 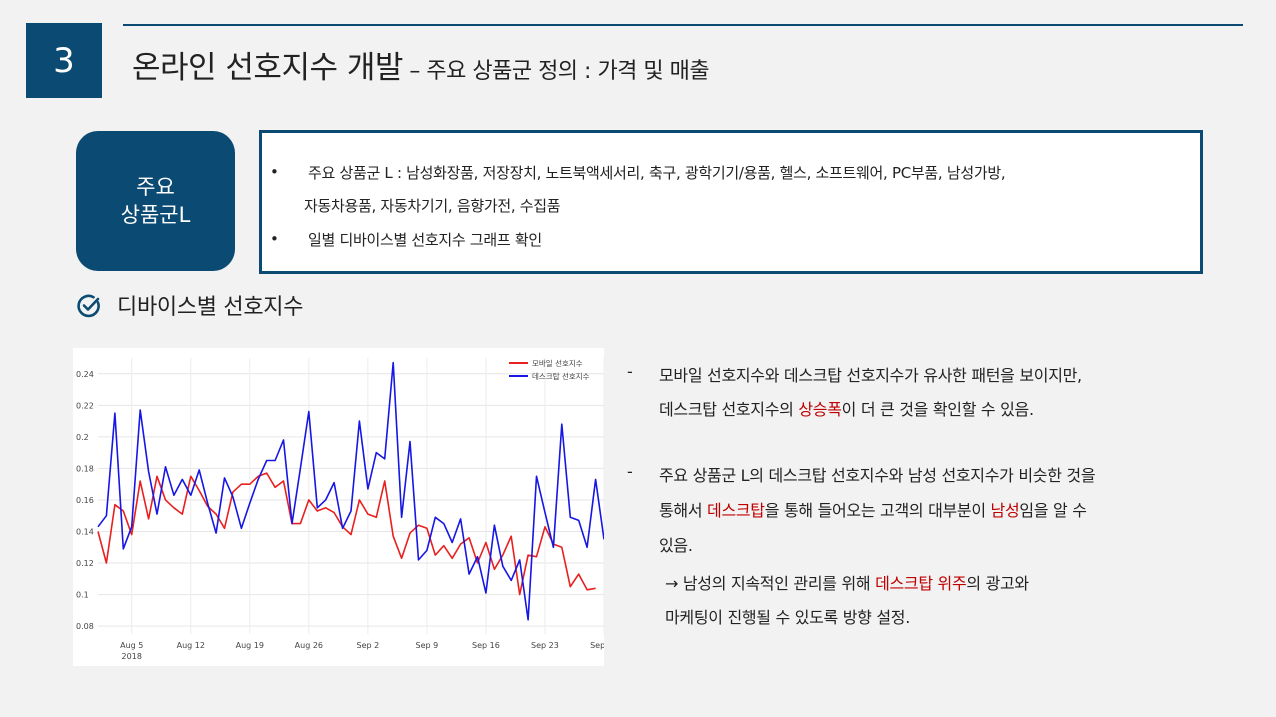 What do you see at coordinates (85, 563) in the screenshot?
I see `y-tick-label: 0.12` at bounding box center [85, 563].